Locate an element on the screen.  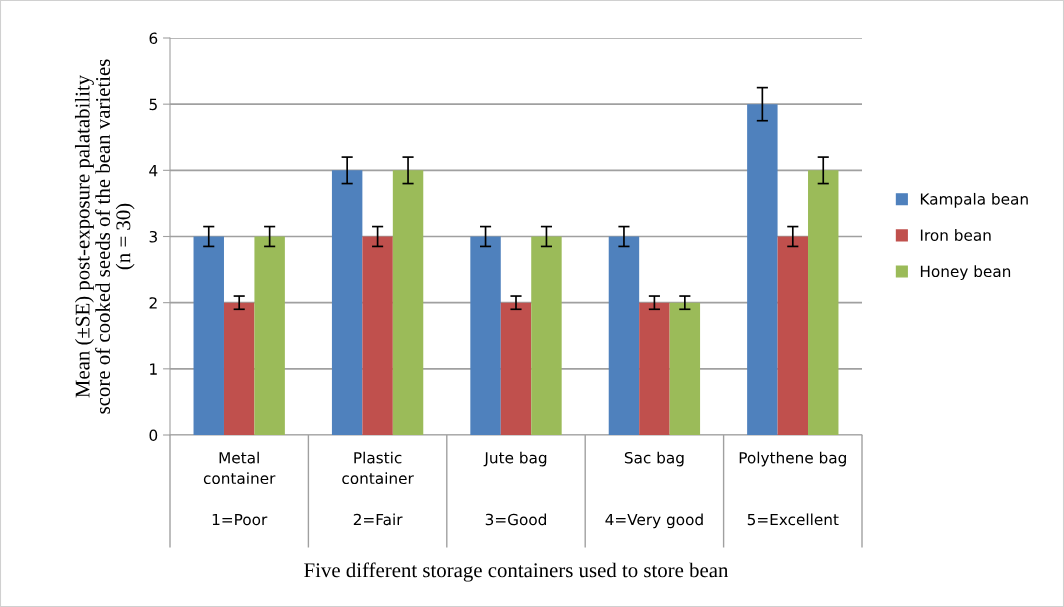
legend-label: Kampala bean is located at coordinates (974, 200).